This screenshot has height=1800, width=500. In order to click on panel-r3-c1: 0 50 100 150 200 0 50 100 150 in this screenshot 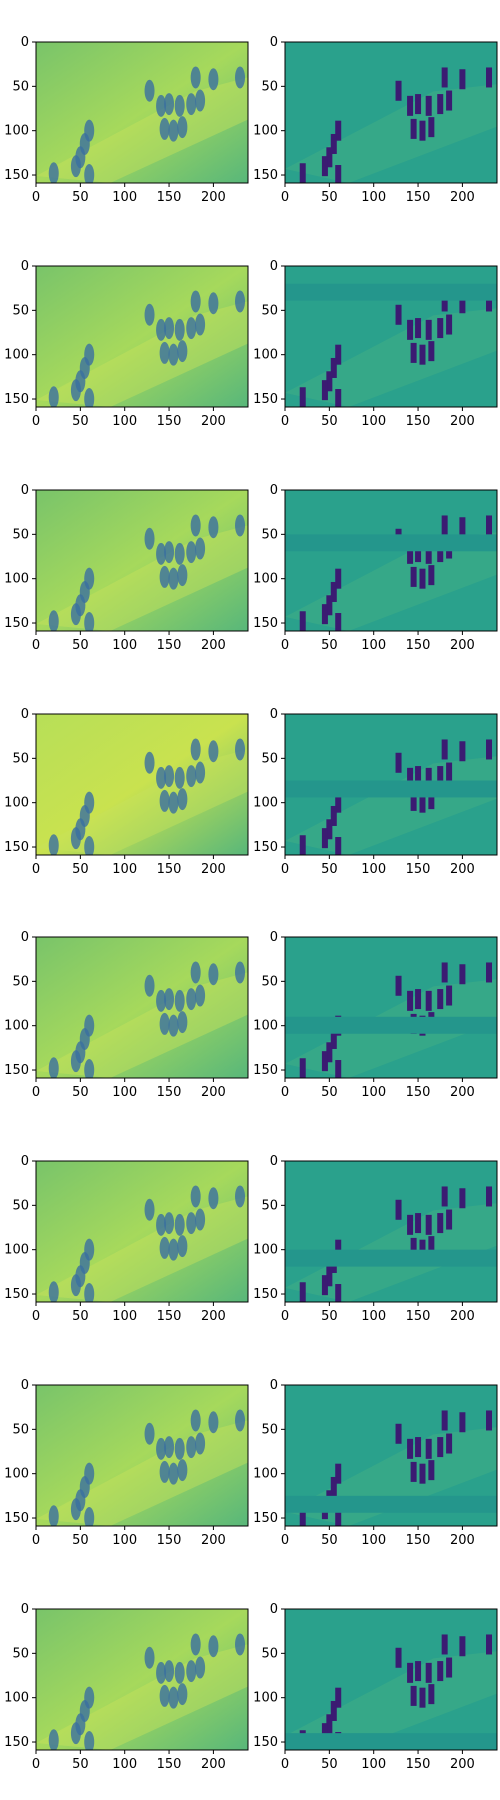, I will do `click(126, 568)`.